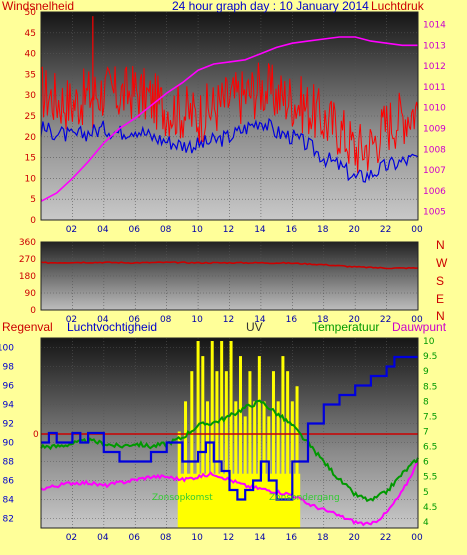 This screenshot has width=467, height=555. I want to click on dewpoint-axis-title: Dauwpunt, so click(419, 327).